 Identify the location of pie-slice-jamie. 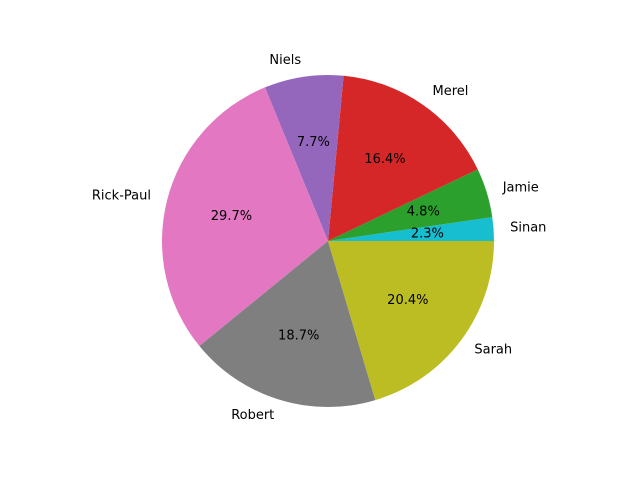
(410, 205).